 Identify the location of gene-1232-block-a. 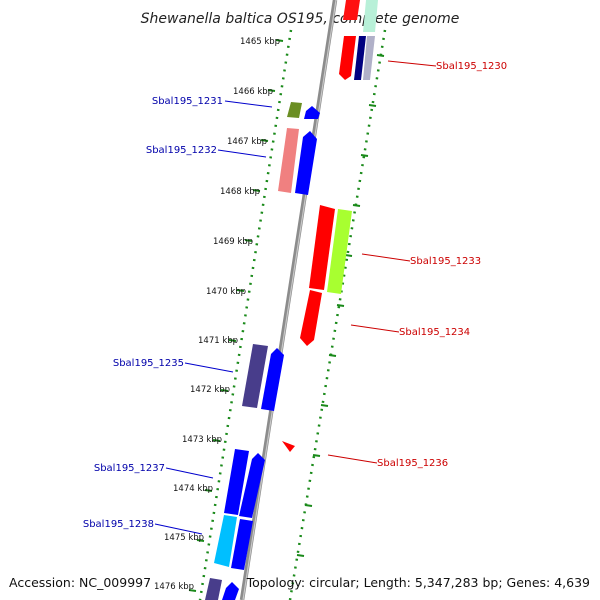
(288, 160).